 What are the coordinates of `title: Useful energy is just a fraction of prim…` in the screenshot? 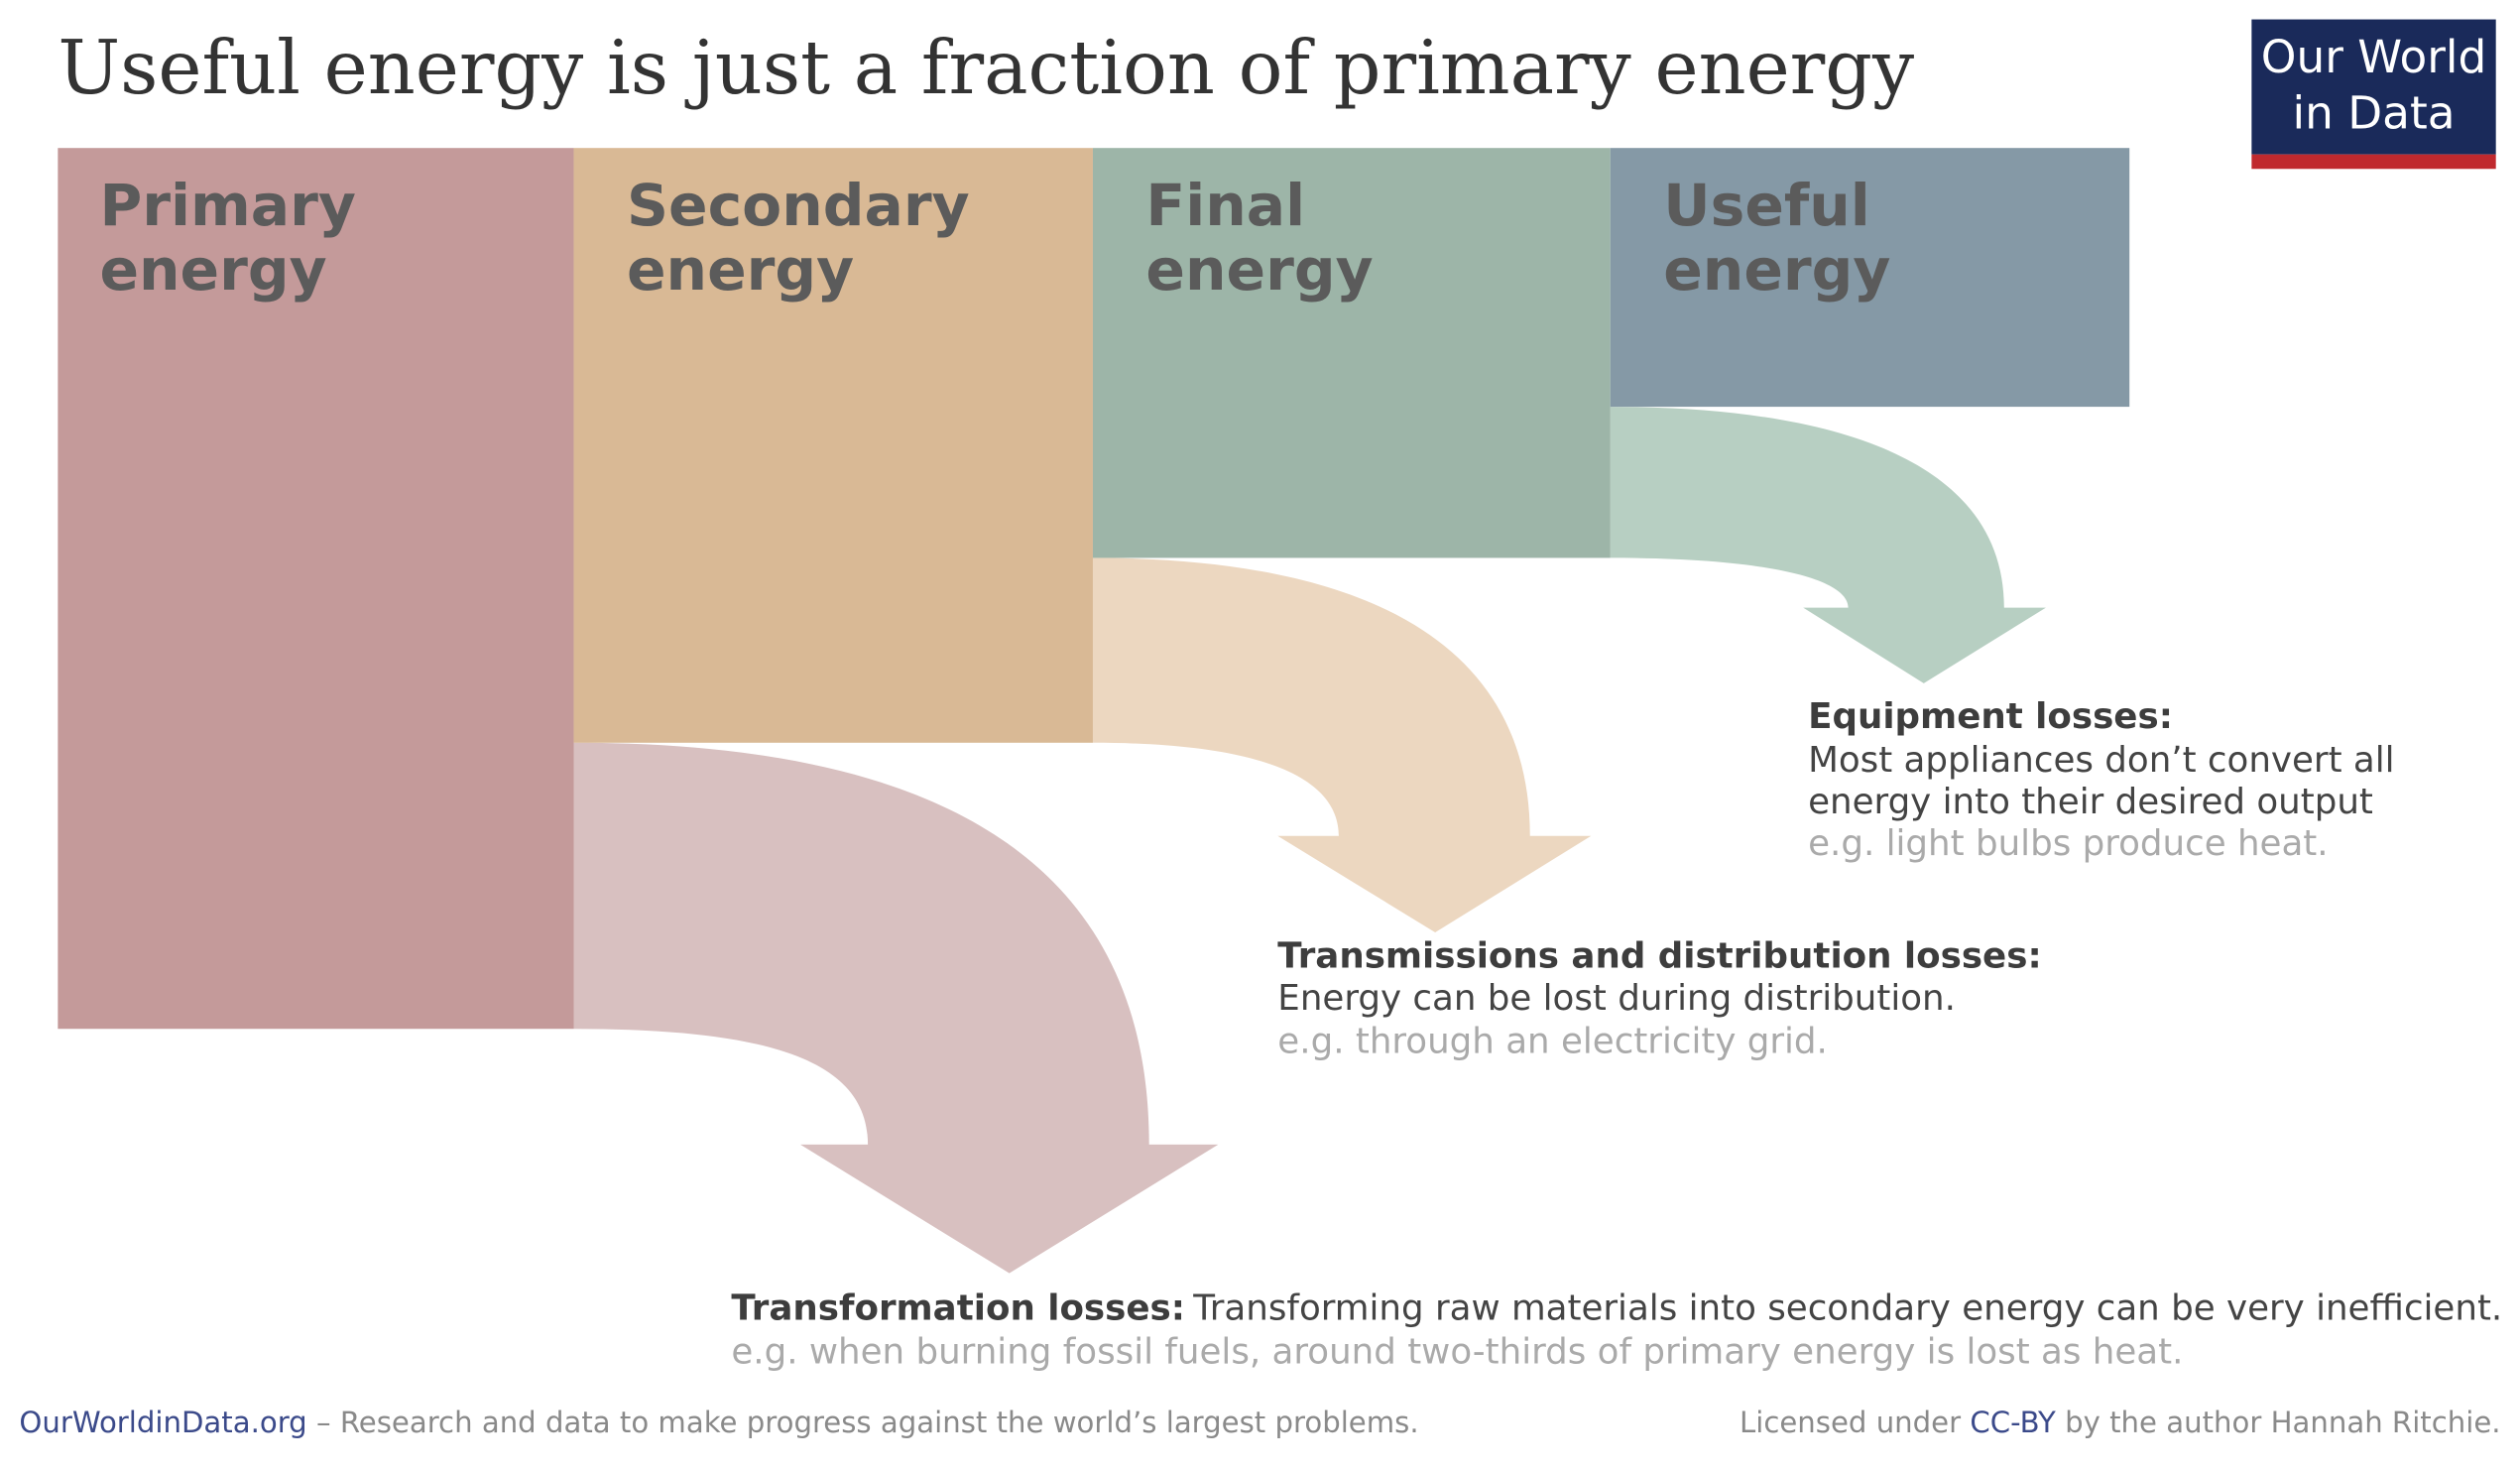 It's located at (986, 68).